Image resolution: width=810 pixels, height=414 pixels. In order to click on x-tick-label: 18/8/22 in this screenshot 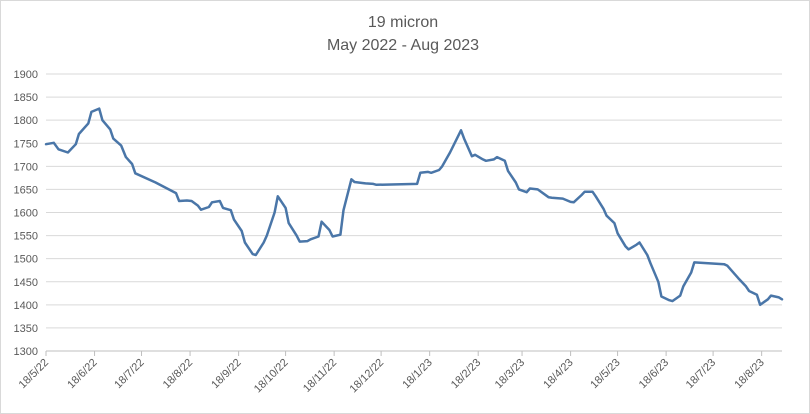, I will do `click(178, 374)`.